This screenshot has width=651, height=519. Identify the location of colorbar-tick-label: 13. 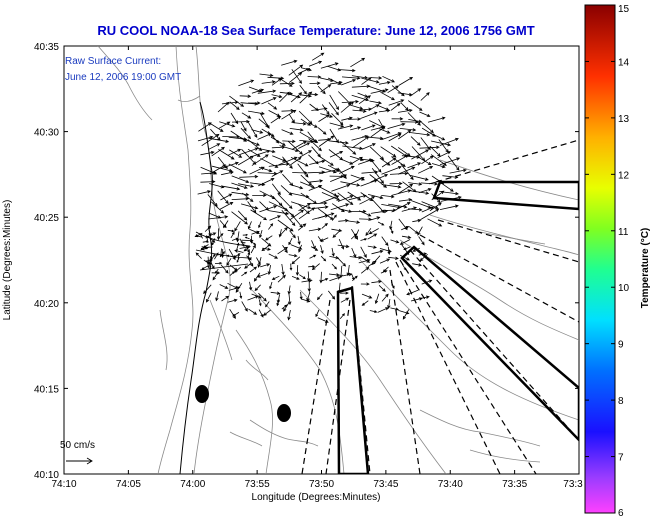
(624, 119).